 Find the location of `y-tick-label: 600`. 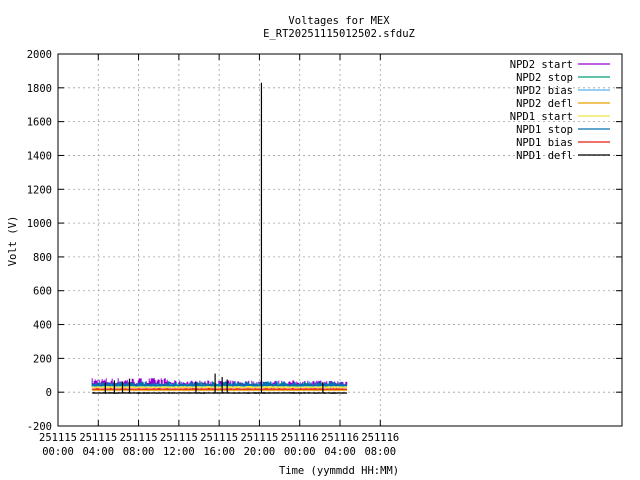

y-tick-label: 600 is located at coordinates (42, 292).